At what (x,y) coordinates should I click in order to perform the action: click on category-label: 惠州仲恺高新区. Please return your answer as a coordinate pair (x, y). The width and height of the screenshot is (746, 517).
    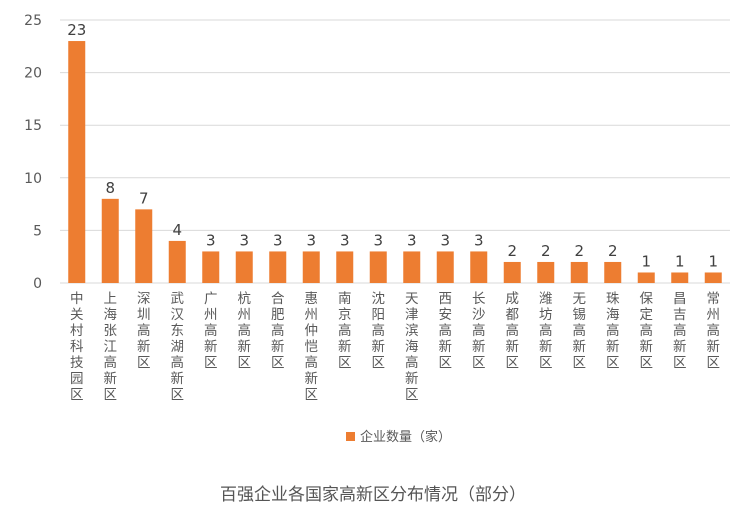
    Looking at the image, I should click on (312, 347).